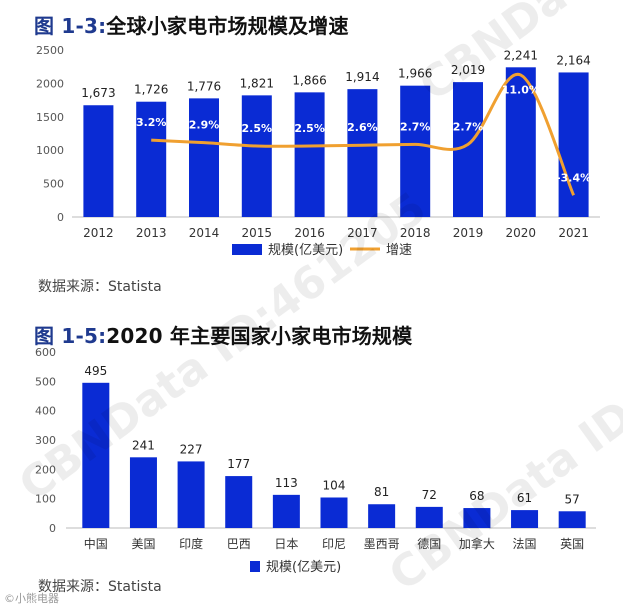 This screenshot has width=623, height=609. Describe the element at coordinates (95, 371) in the screenshot. I see `chart2-bar-label: 495` at that location.